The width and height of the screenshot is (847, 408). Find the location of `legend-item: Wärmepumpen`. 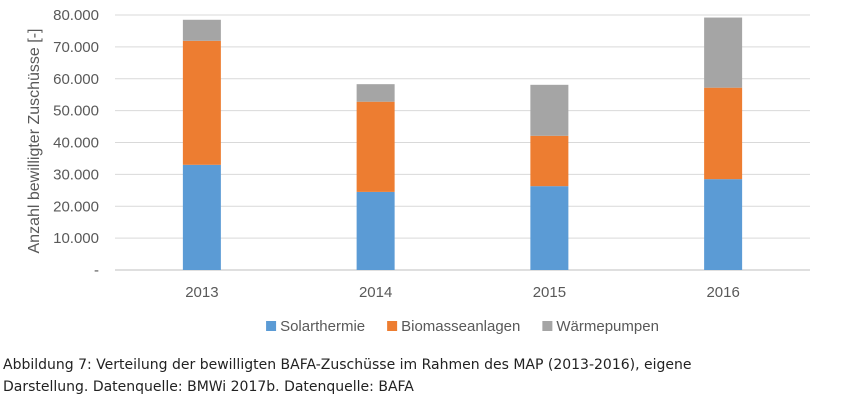

legend-item: Wärmepumpen is located at coordinates (600, 326).